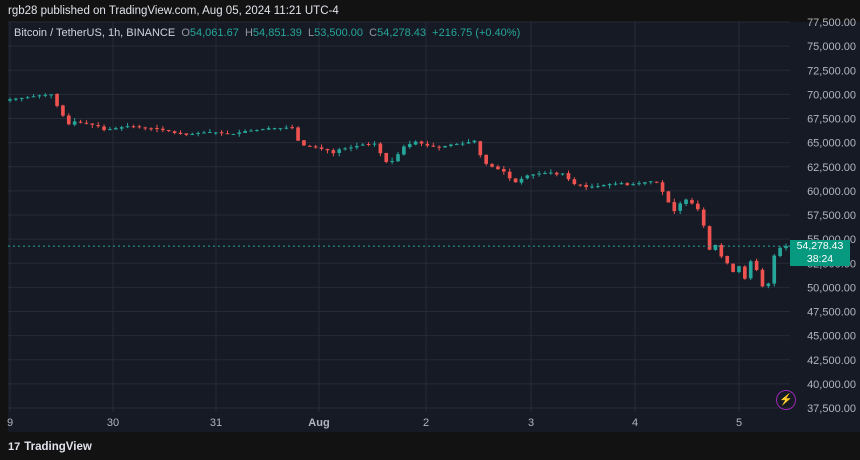  I want to click on x-tick-label: 9, so click(10, 423).